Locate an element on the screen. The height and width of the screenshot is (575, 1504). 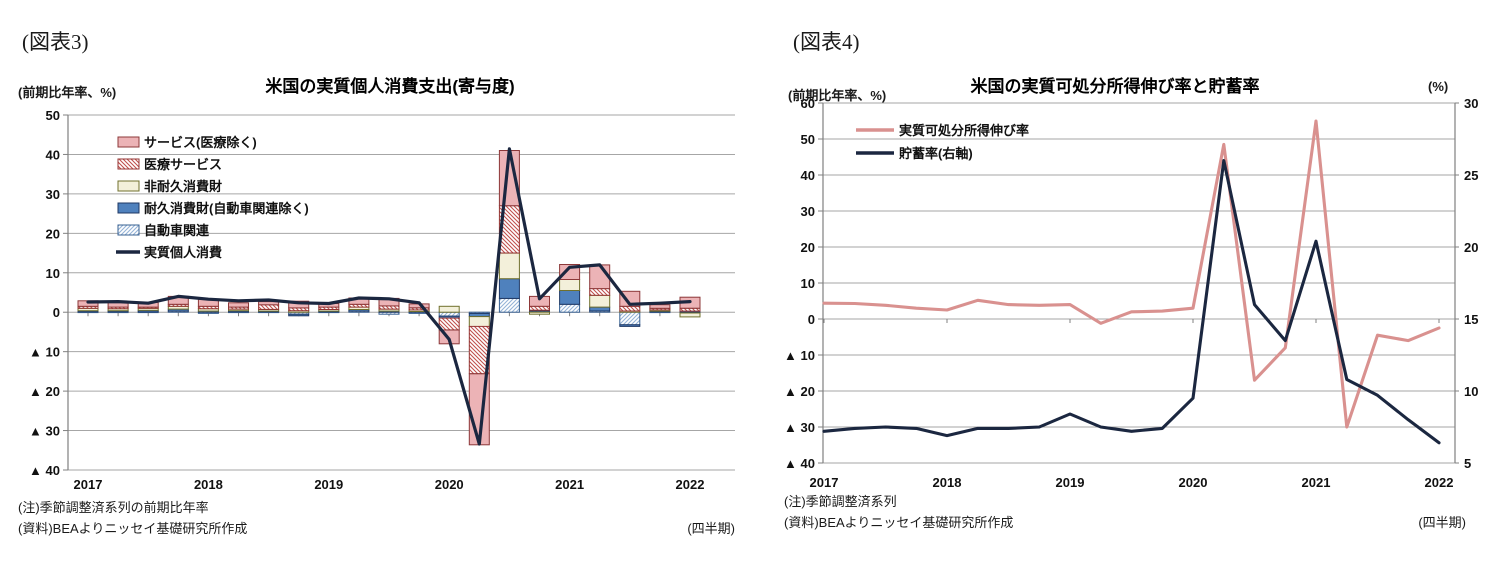
legend-label: 実質可処分所得伸び率 is located at coordinates (964, 130).